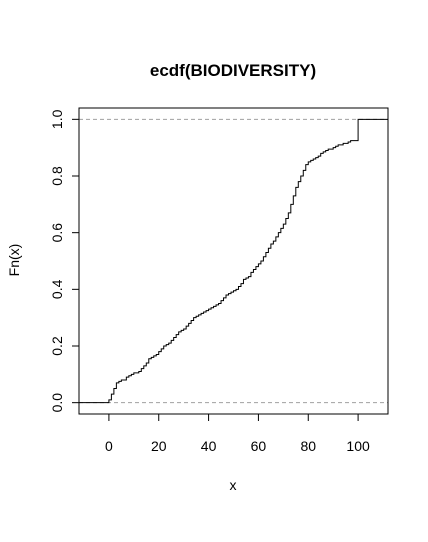 Image resolution: width=428 pixels, height=542 pixels. Describe the element at coordinates (209, 446) in the screenshot. I see `x-tick-label-2: 40` at that location.